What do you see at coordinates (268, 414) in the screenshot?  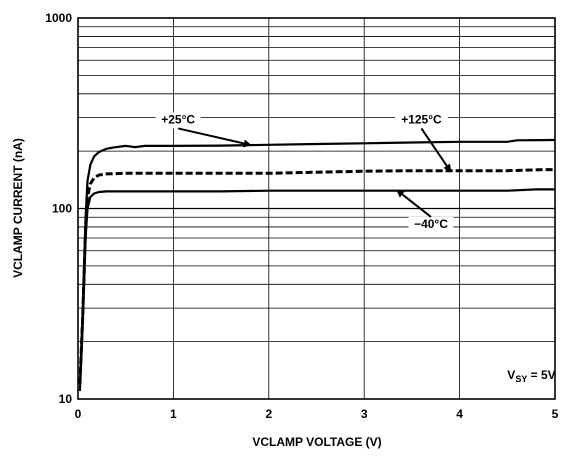 I see `x-tick-label: 2` at bounding box center [268, 414].